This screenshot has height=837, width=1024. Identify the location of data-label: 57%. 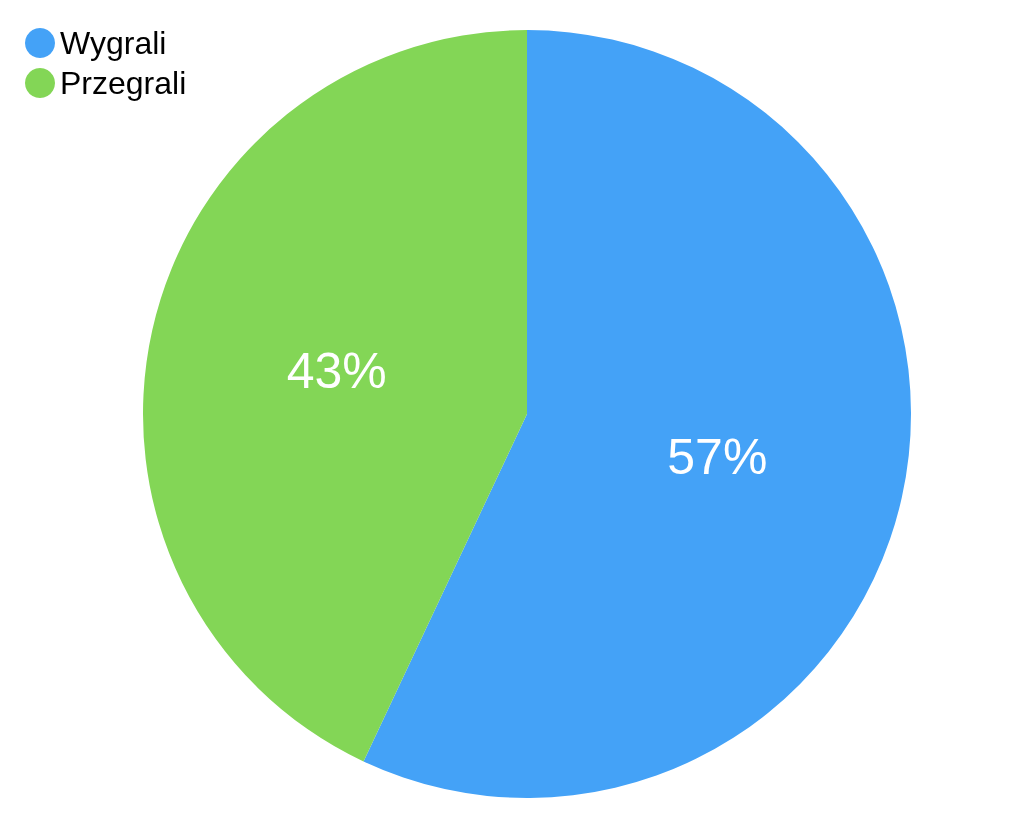
(717, 456).